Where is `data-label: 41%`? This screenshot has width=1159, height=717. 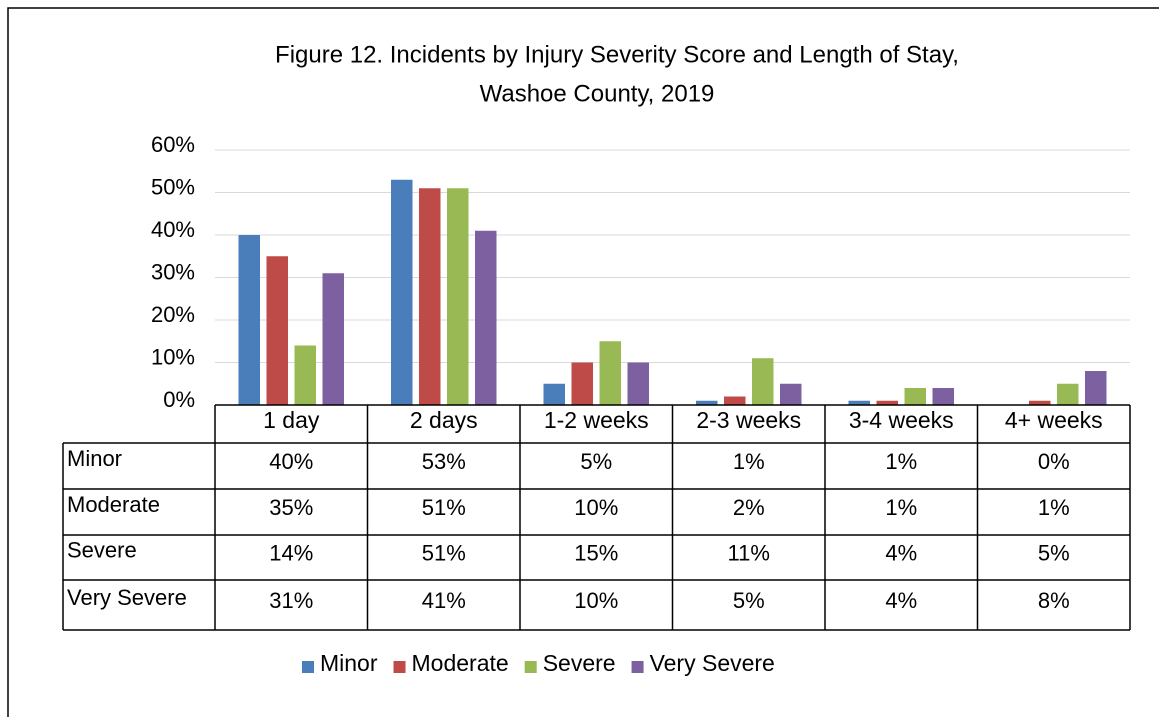 data-label: 41% is located at coordinates (444, 600).